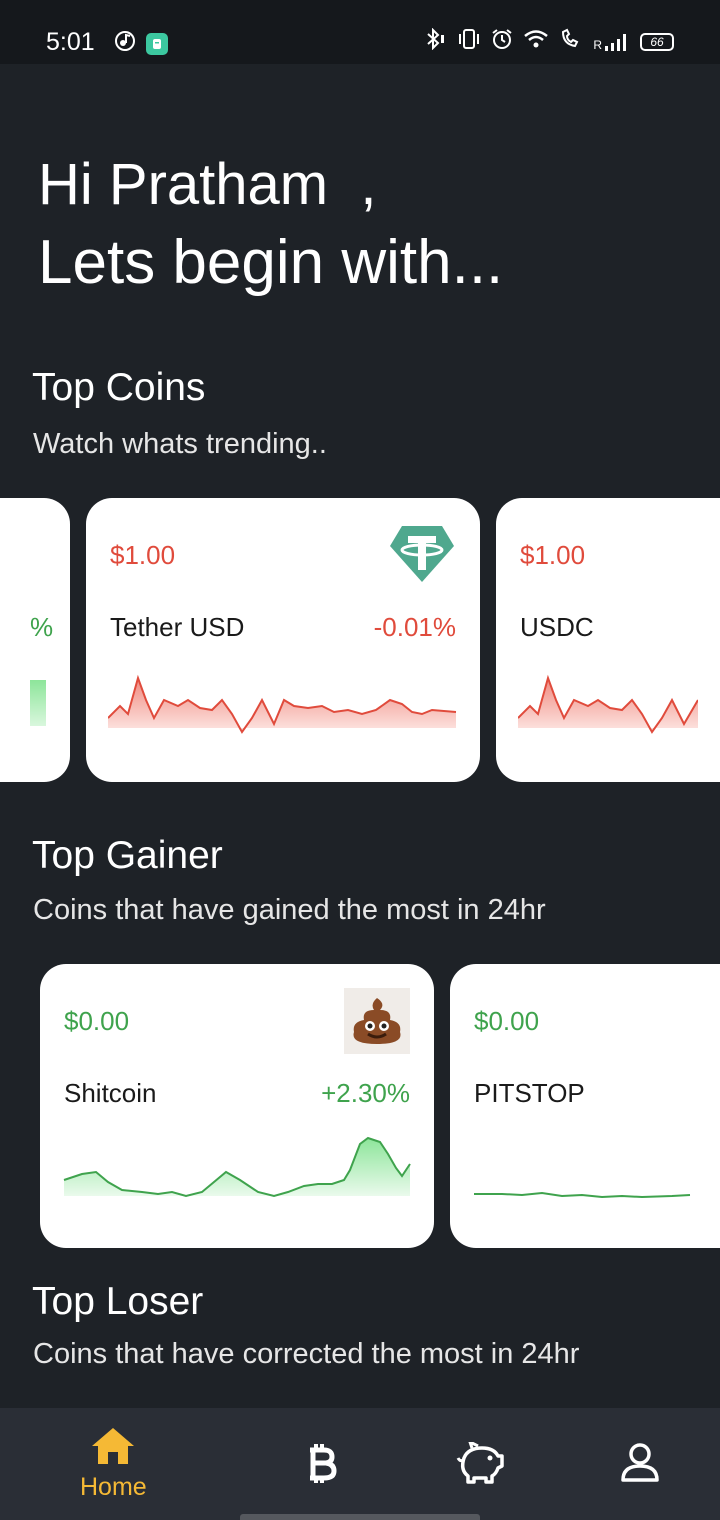 The image size is (720, 1520). What do you see at coordinates (608, 640) in the screenshot?
I see `coin-card-usdc: $1.00 USDC` at bounding box center [608, 640].